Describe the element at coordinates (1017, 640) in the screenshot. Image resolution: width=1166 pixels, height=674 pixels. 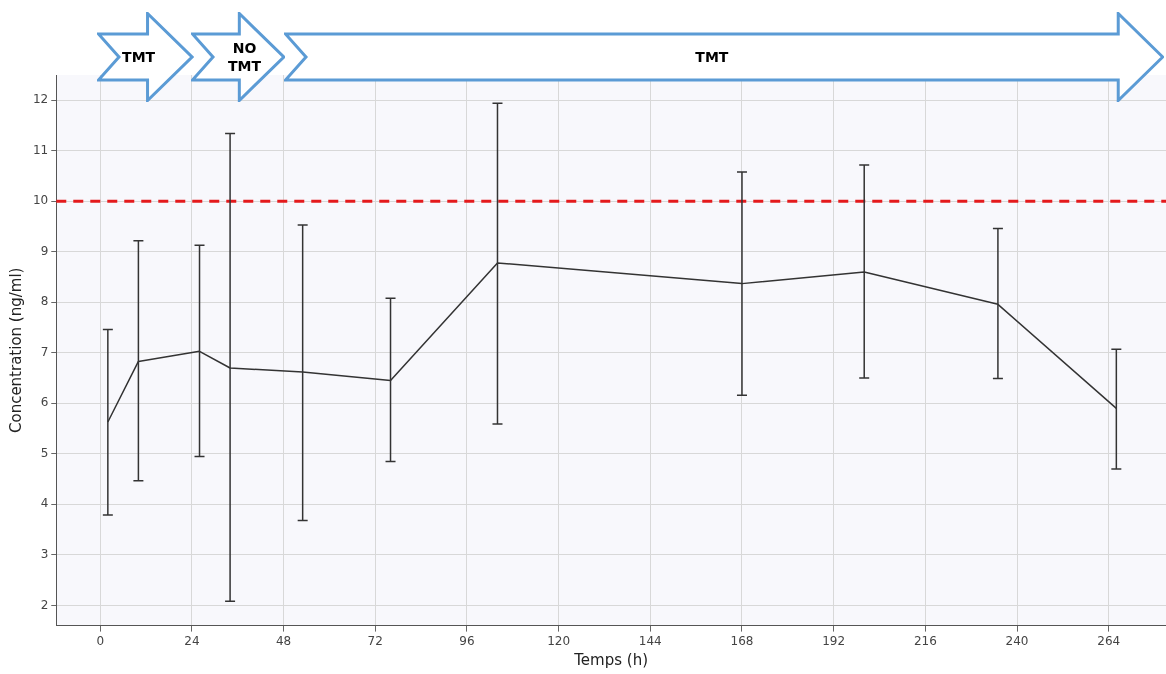
I see `x-tick-label: 240` at that location.